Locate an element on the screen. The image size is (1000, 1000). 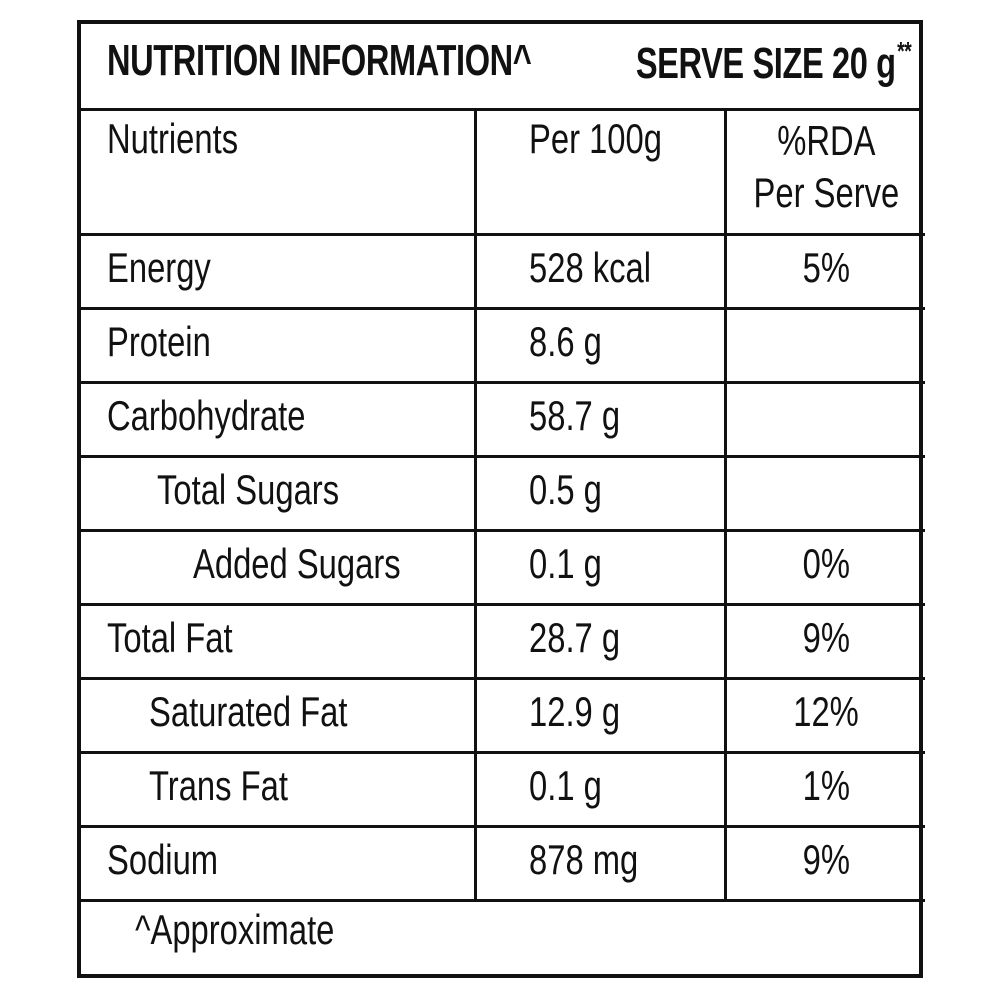
header-rda-line1: %RDA is located at coordinates (826, 140).